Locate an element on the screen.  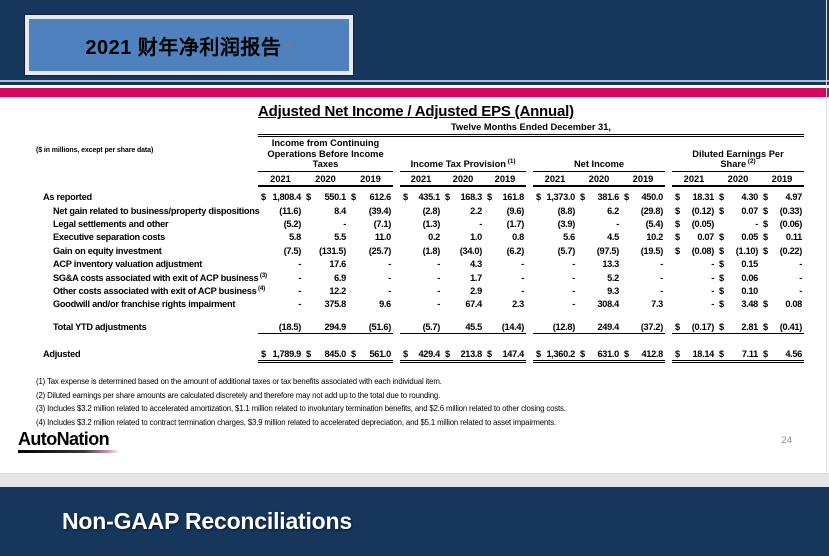
value-cell: $0.07 is located at coordinates (694, 237).